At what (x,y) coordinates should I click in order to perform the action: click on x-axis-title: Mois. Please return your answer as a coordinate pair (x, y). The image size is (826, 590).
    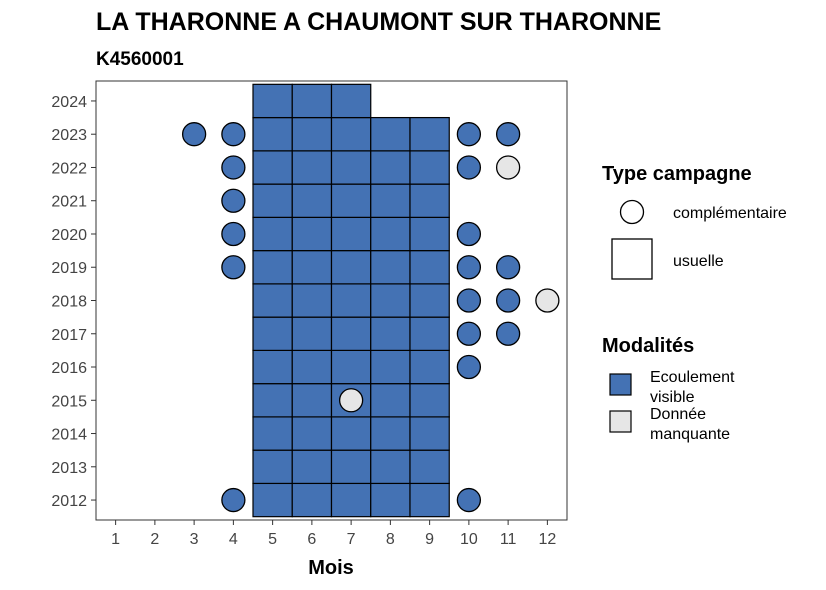
    Looking at the image, I should click on (331, 568).